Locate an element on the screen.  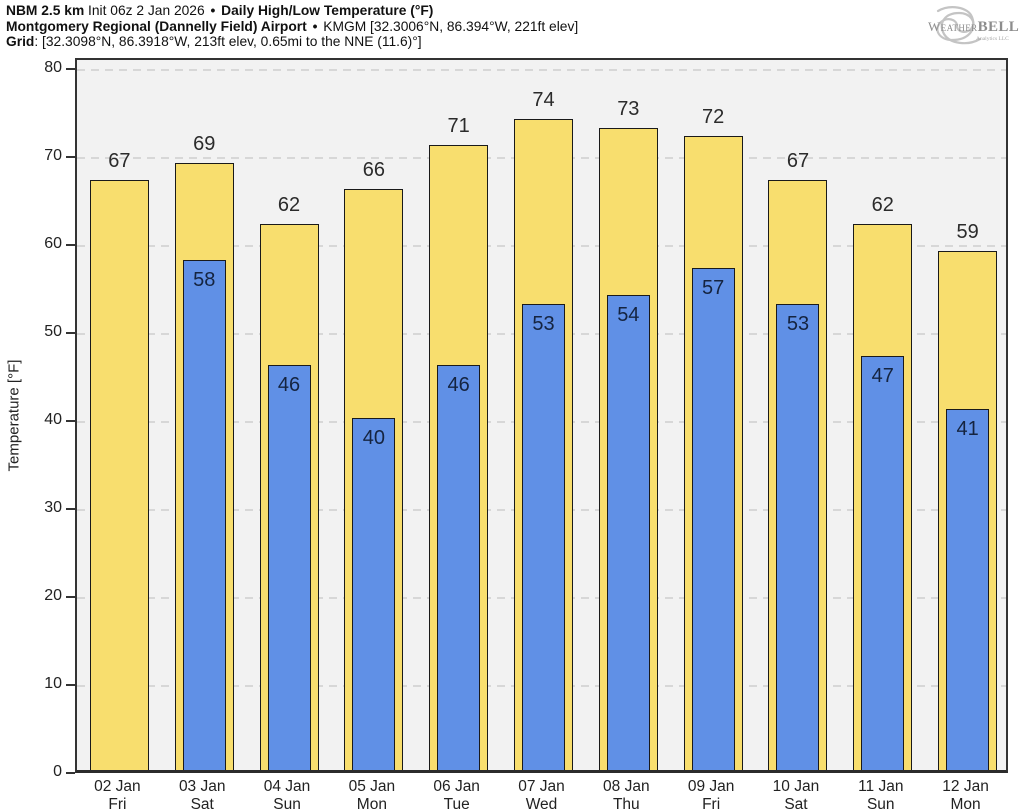
model-name: NBM 2.5 km is located at coordinates (45, 10).